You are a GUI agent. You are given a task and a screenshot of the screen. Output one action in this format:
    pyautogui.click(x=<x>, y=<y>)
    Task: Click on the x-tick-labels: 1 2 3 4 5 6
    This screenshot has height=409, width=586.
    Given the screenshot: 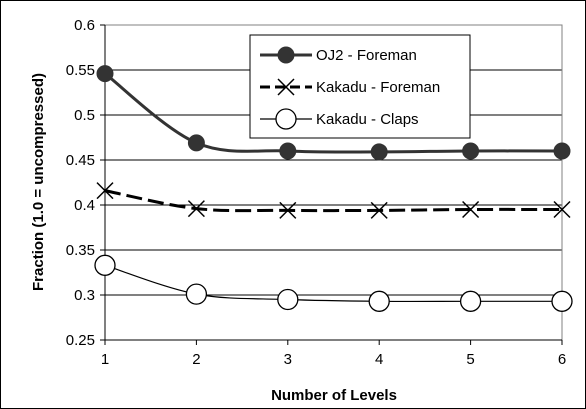 What is the action you would take?
    pyautogui.click(x=333, y=359)
    